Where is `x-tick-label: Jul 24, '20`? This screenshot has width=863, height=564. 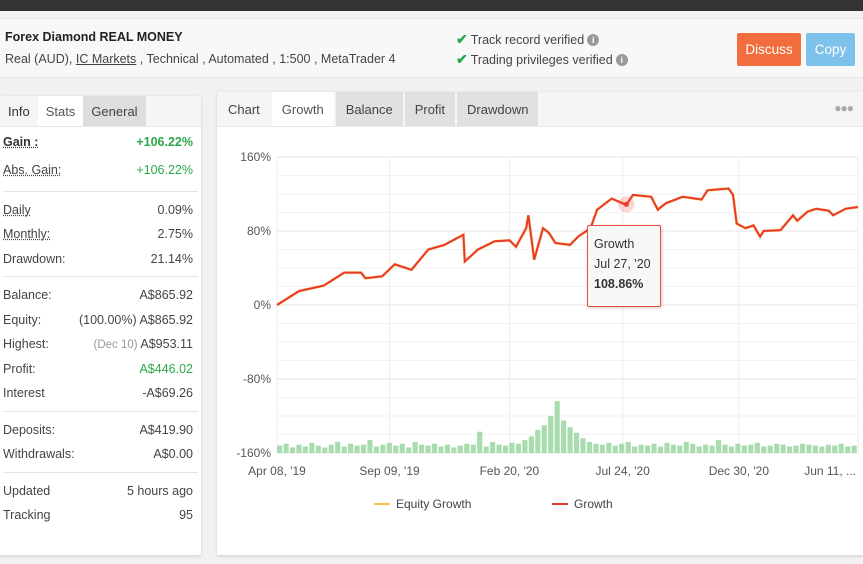 x-tick-label: Jul 24, '20 is located at coordinates (623, 471).